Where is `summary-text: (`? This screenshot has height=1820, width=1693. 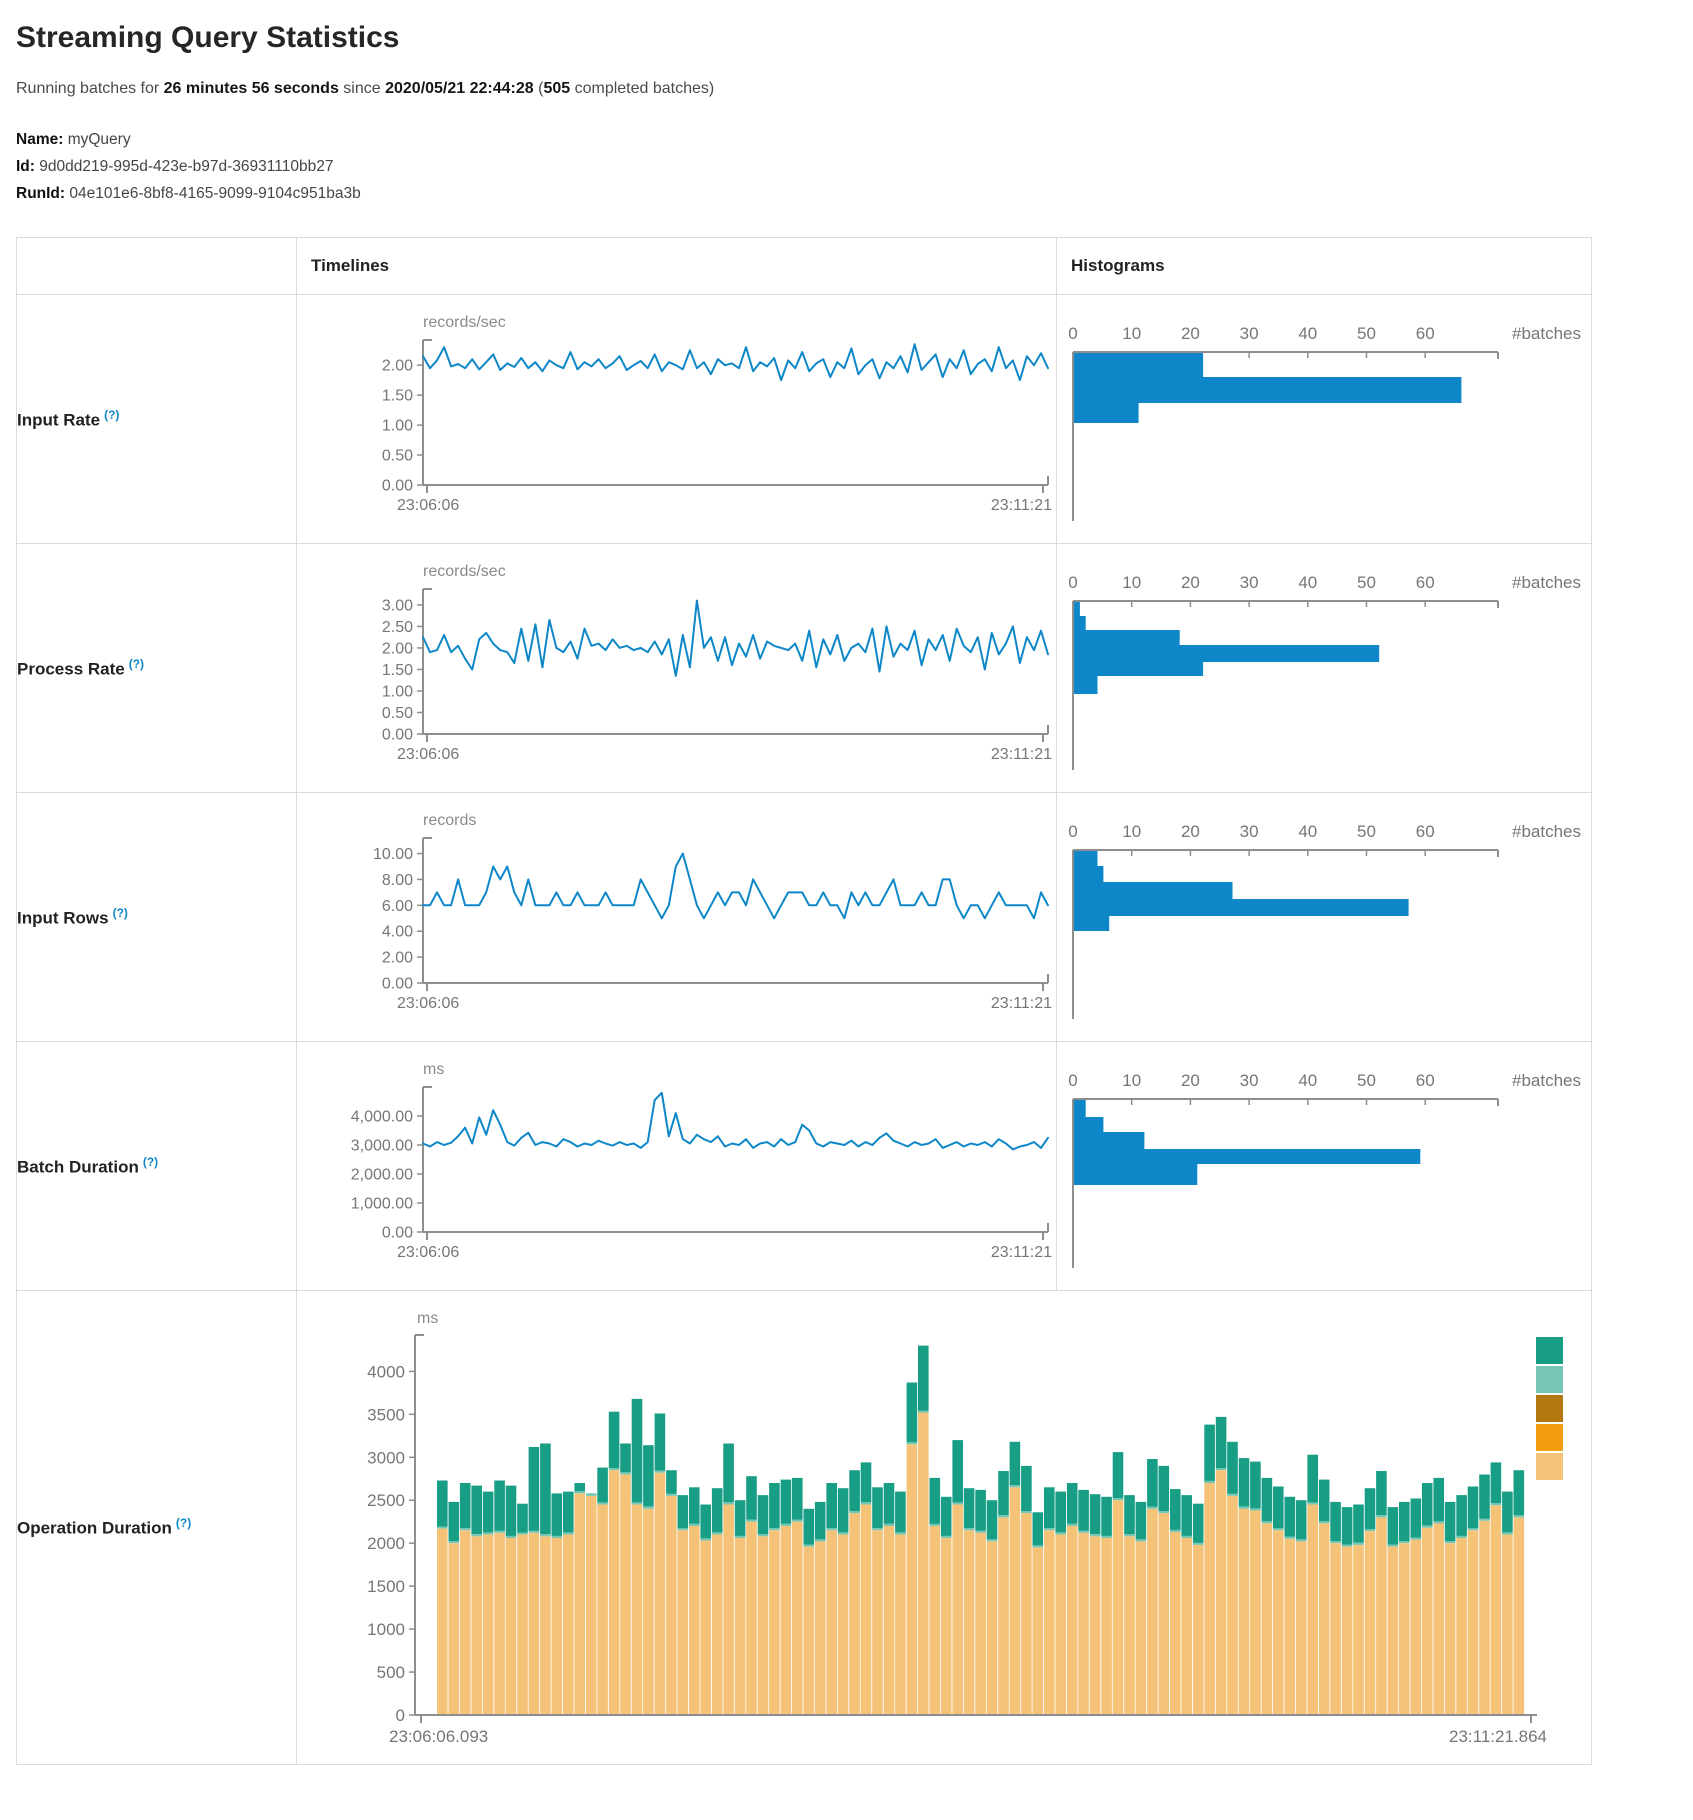
summary-text: ( is located at coordinates (538, 88).